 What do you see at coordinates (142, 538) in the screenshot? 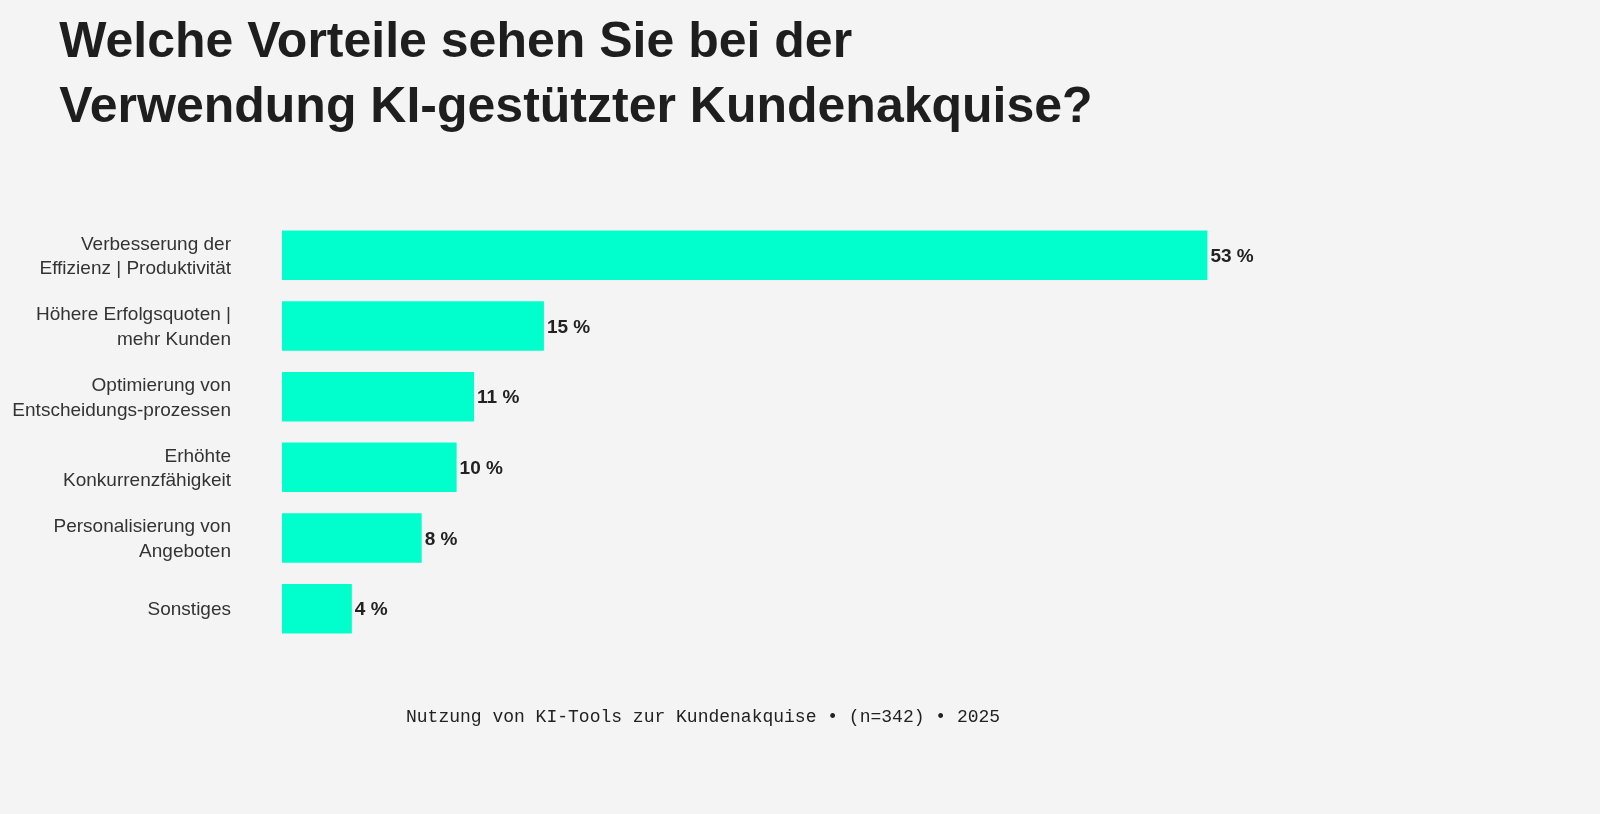
I see `y-tick-label: Personalisierung von Angeboten` at bounding box center [142, 538].